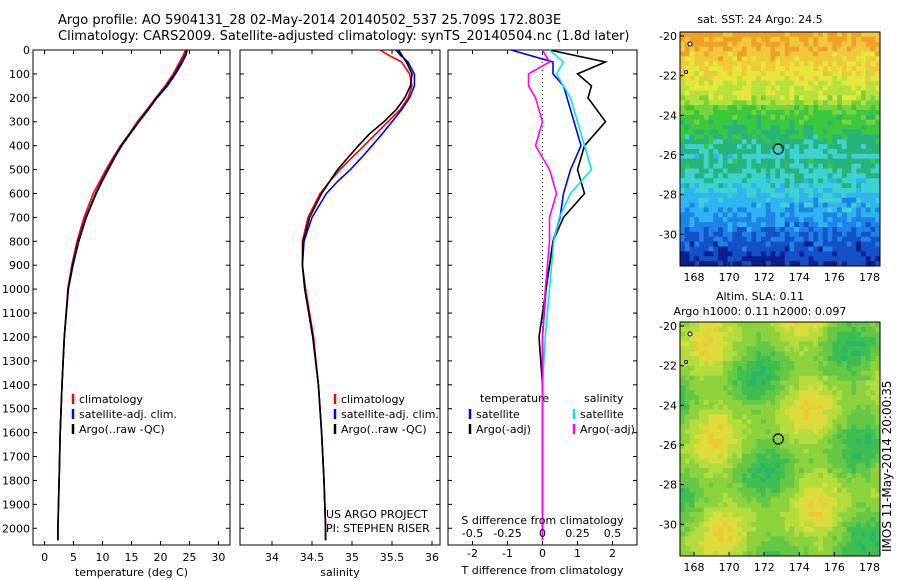 Image resolution: width=900 pixels, height=580 pixels. I want to click on series-climatology, so click(357, 295).